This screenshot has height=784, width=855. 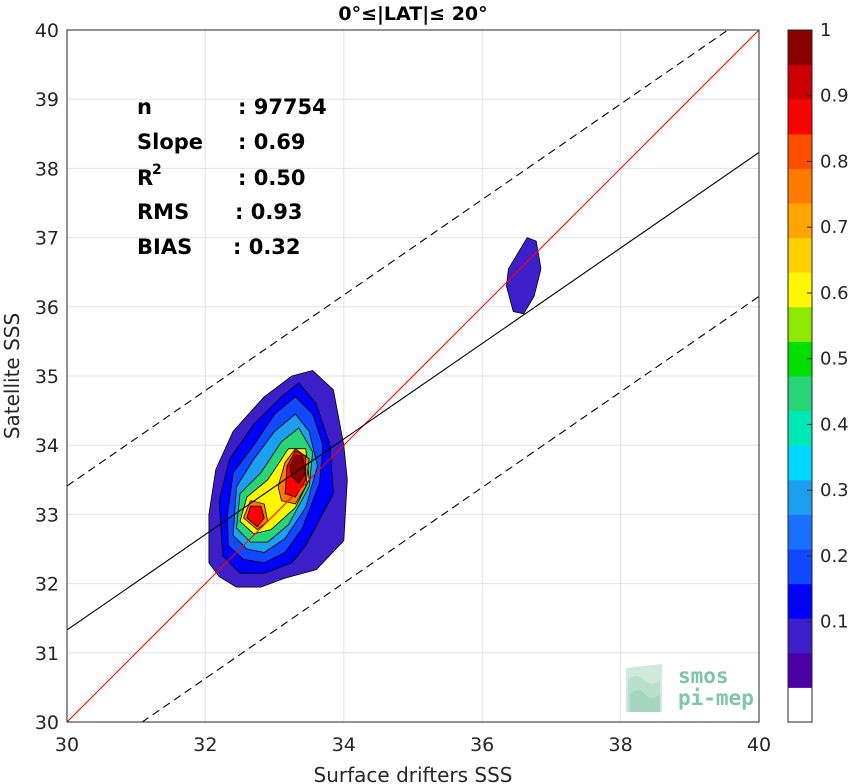 I want to click on colorbar-frame, so click(x=800, y=376).